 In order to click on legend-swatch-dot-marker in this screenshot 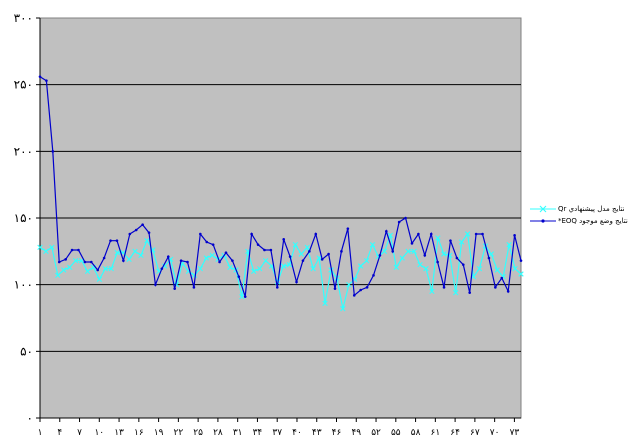, I will do `click(543, 221)`.